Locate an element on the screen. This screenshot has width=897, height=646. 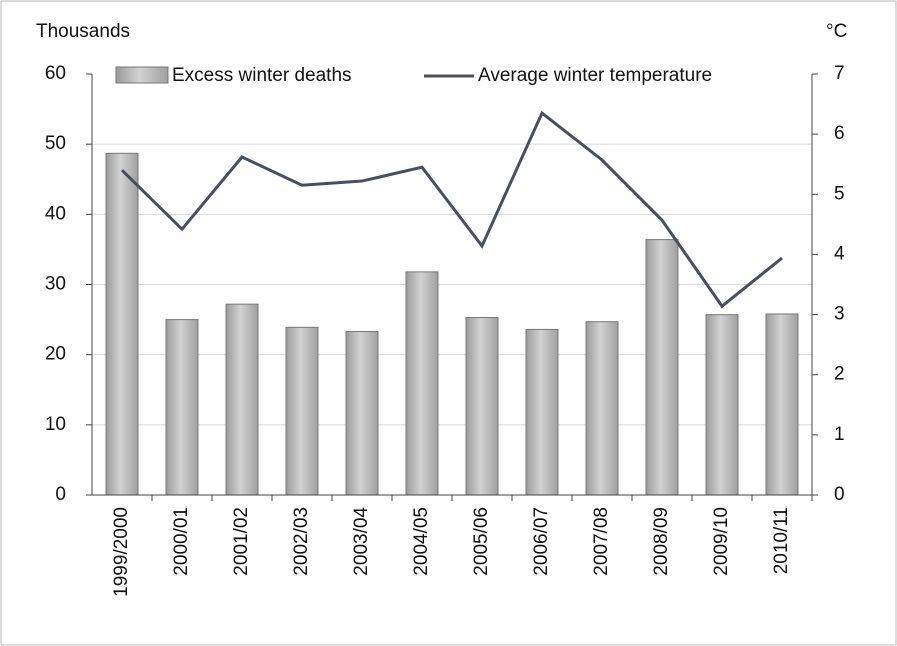
y-tick-label: 50 is located at coordinates (55, 143).